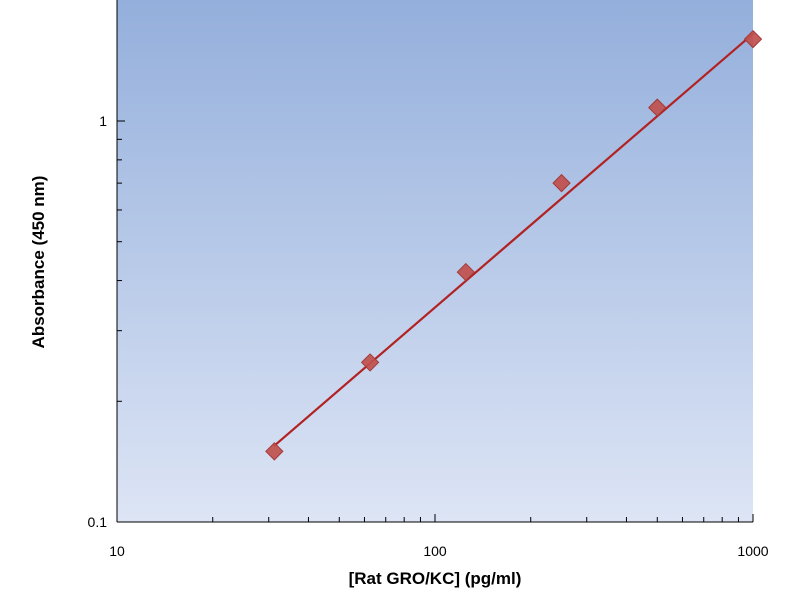 This screenshot has width=800, height=600. Describe the element at coordinates (752, 551) in the screenshot. I see `x-tick-label: 1000` at that location.